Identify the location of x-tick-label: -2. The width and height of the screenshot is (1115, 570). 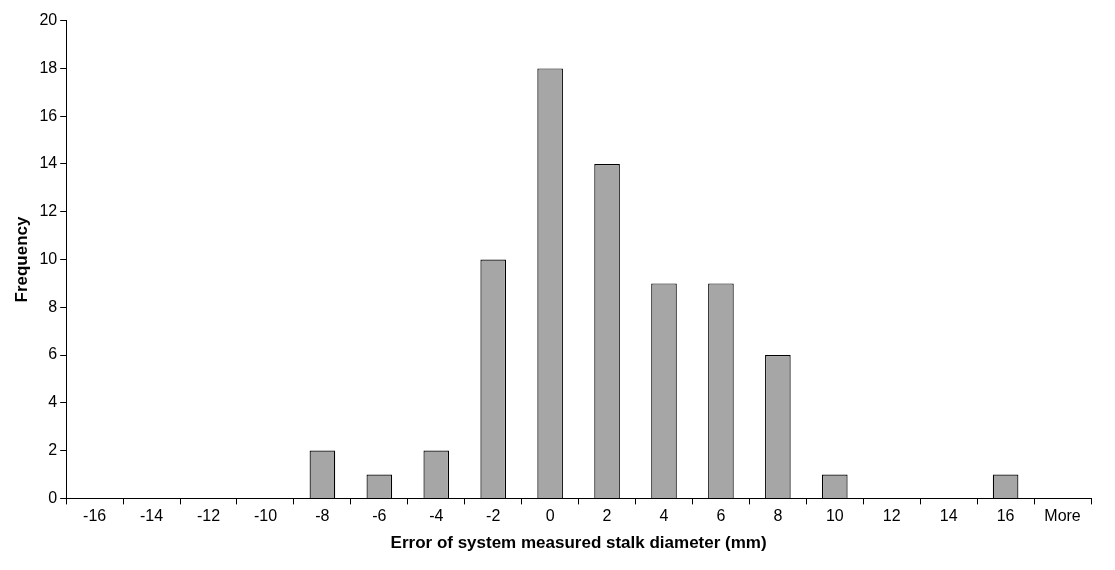
(493, 516).